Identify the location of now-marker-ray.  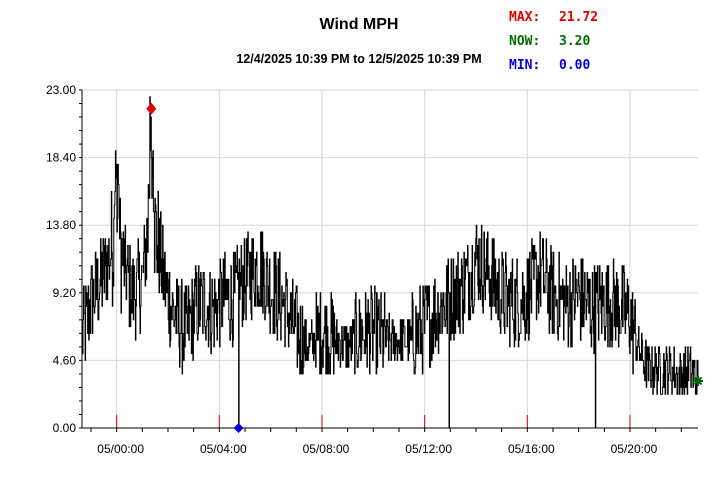
(698, 381).